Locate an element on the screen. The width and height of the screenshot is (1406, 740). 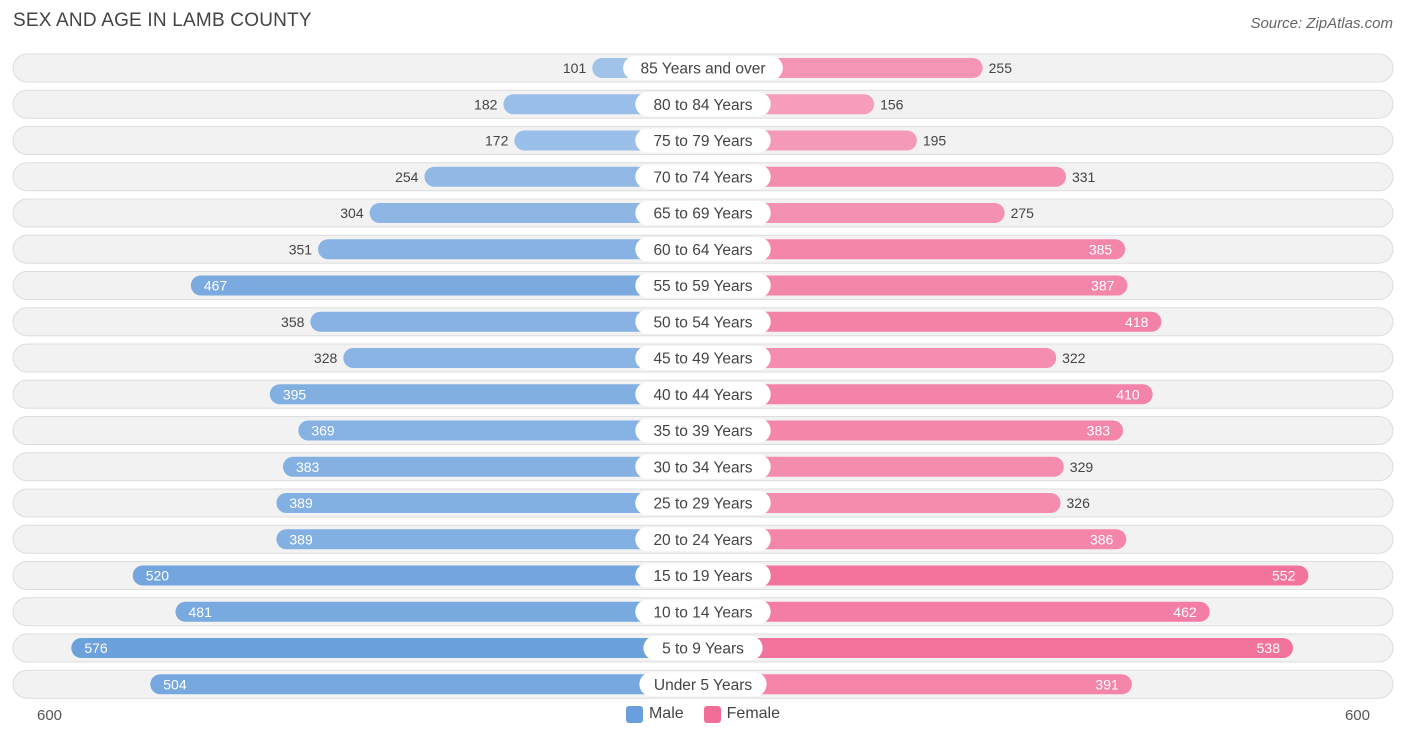
category-label: 40 to 44 Years is located at coordinates (702, 395).